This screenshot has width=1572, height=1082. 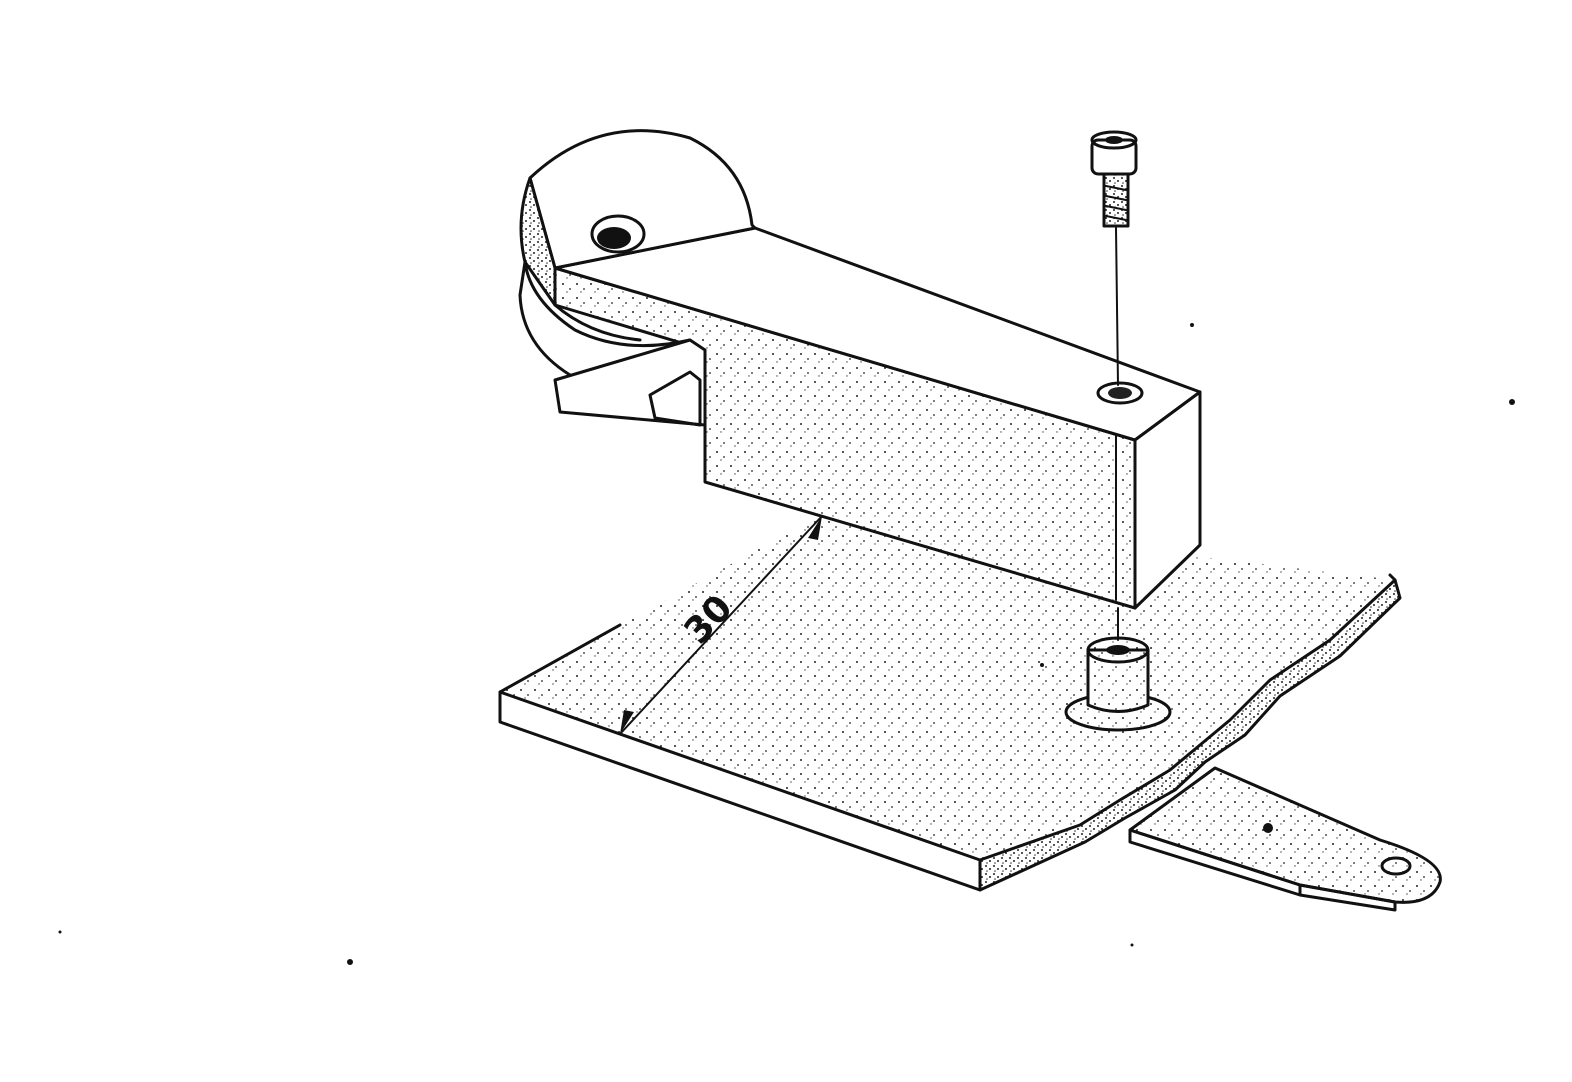 I want to click on bracket-head-top, so click(x=642, y=199).